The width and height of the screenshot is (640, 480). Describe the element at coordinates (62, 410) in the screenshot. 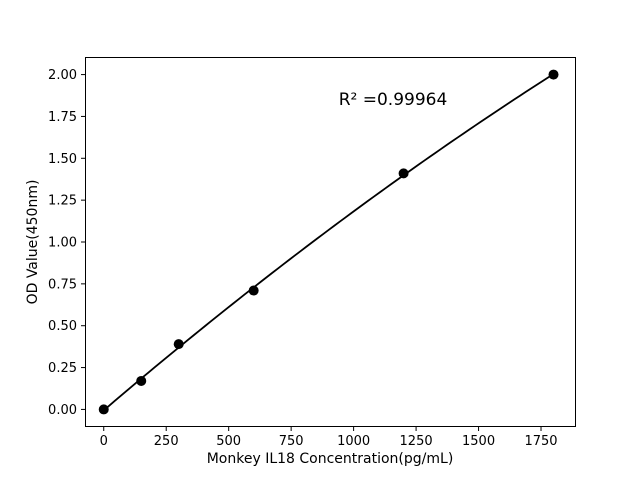

I see `y-tick-label: 0.00` at that location.